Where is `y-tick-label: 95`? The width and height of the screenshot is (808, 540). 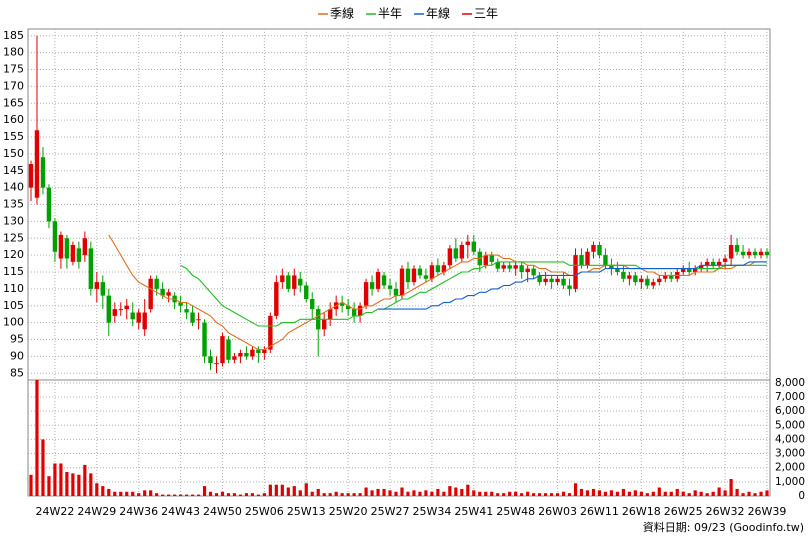 y-tick-label: 95 is located at coordinates (17, 339).